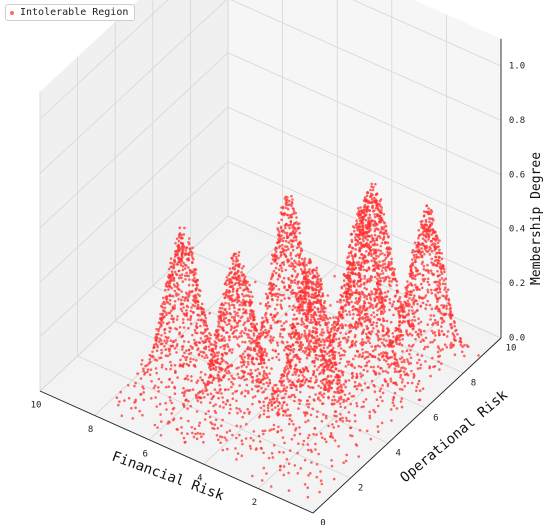  Describe the element at coordinates (199, 479) in the screenshot. I see `x-tick-label: 4` at that location.